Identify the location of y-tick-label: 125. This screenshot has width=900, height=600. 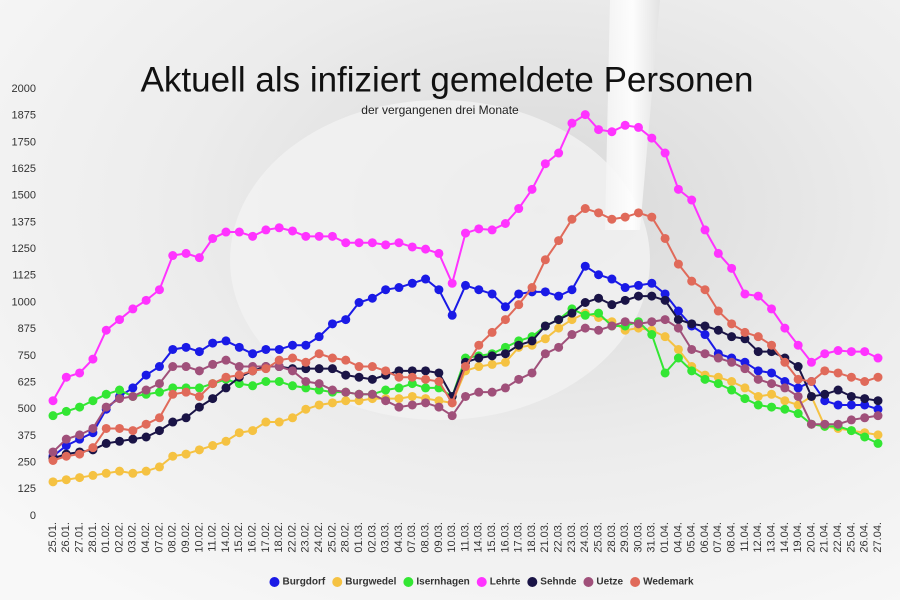
(27, 489).